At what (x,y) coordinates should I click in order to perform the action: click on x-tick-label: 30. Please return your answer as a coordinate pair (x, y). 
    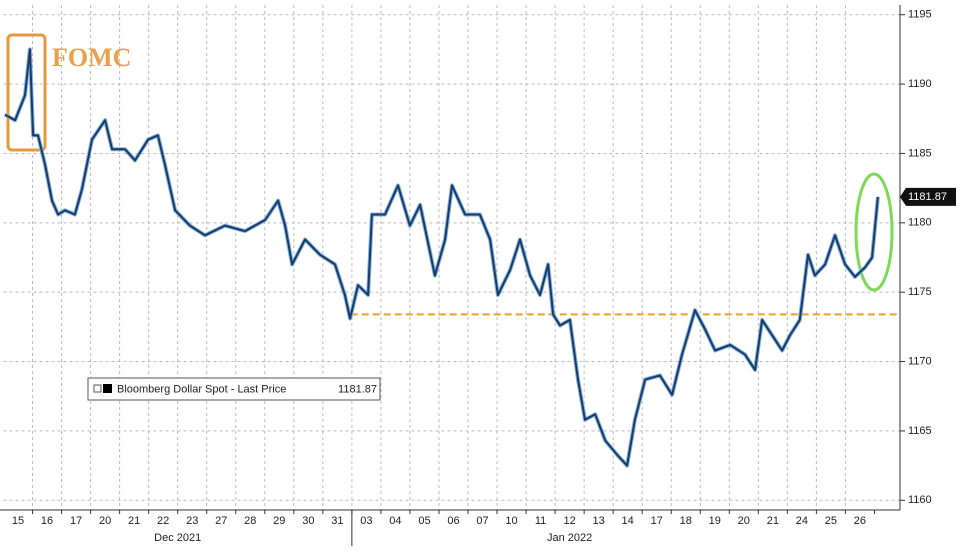
    Looking at the image, I should click on (308, 521).